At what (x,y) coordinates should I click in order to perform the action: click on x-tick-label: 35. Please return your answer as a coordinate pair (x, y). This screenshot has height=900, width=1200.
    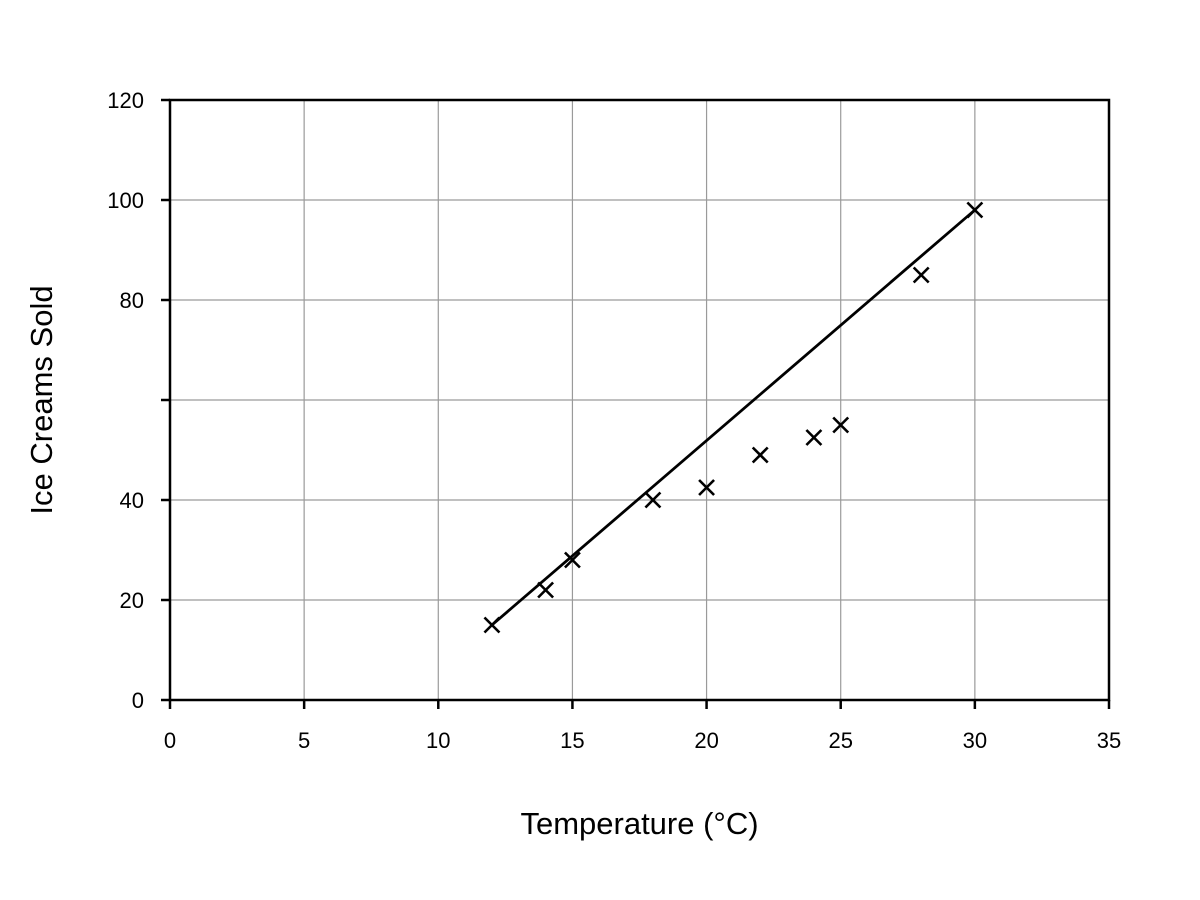
    Looking at the image, I should click on (1109, 740).